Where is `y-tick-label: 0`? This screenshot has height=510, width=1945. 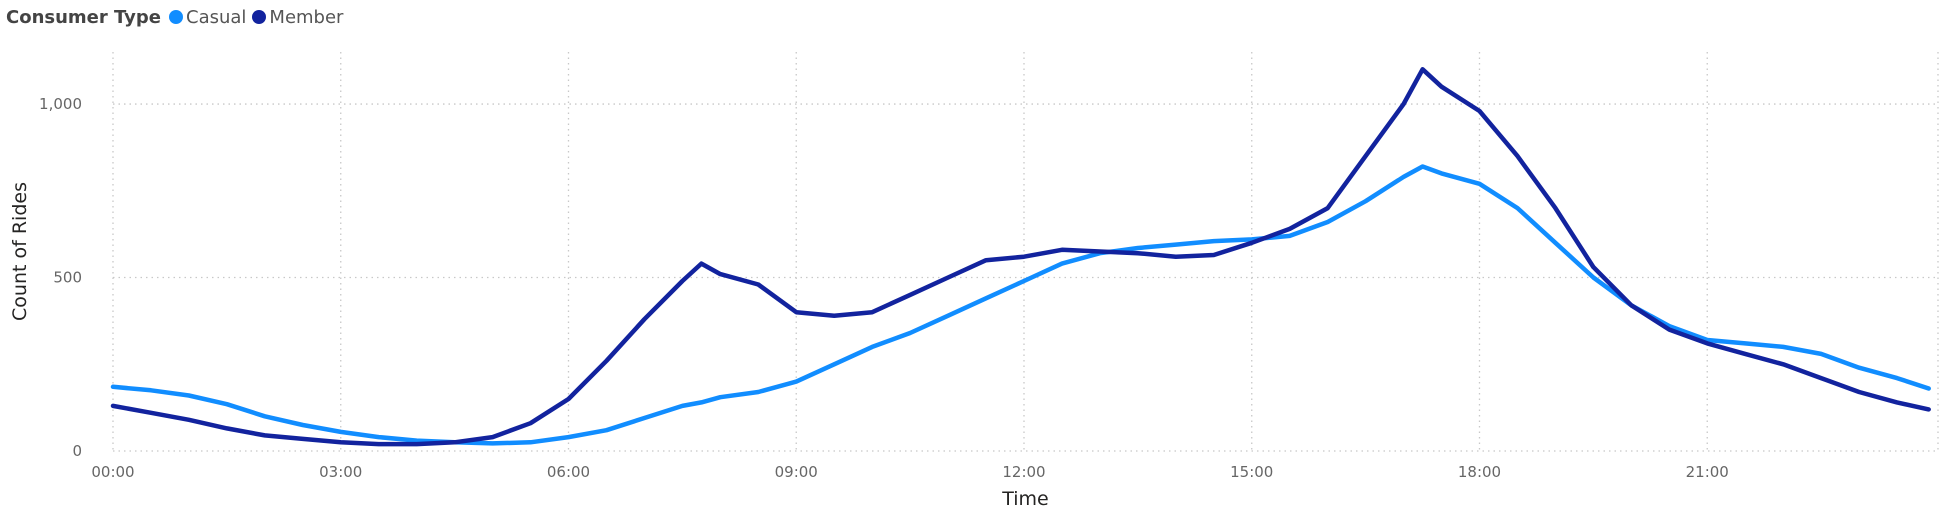 y-tick-label: 0 is located at coordinates (77, 451).